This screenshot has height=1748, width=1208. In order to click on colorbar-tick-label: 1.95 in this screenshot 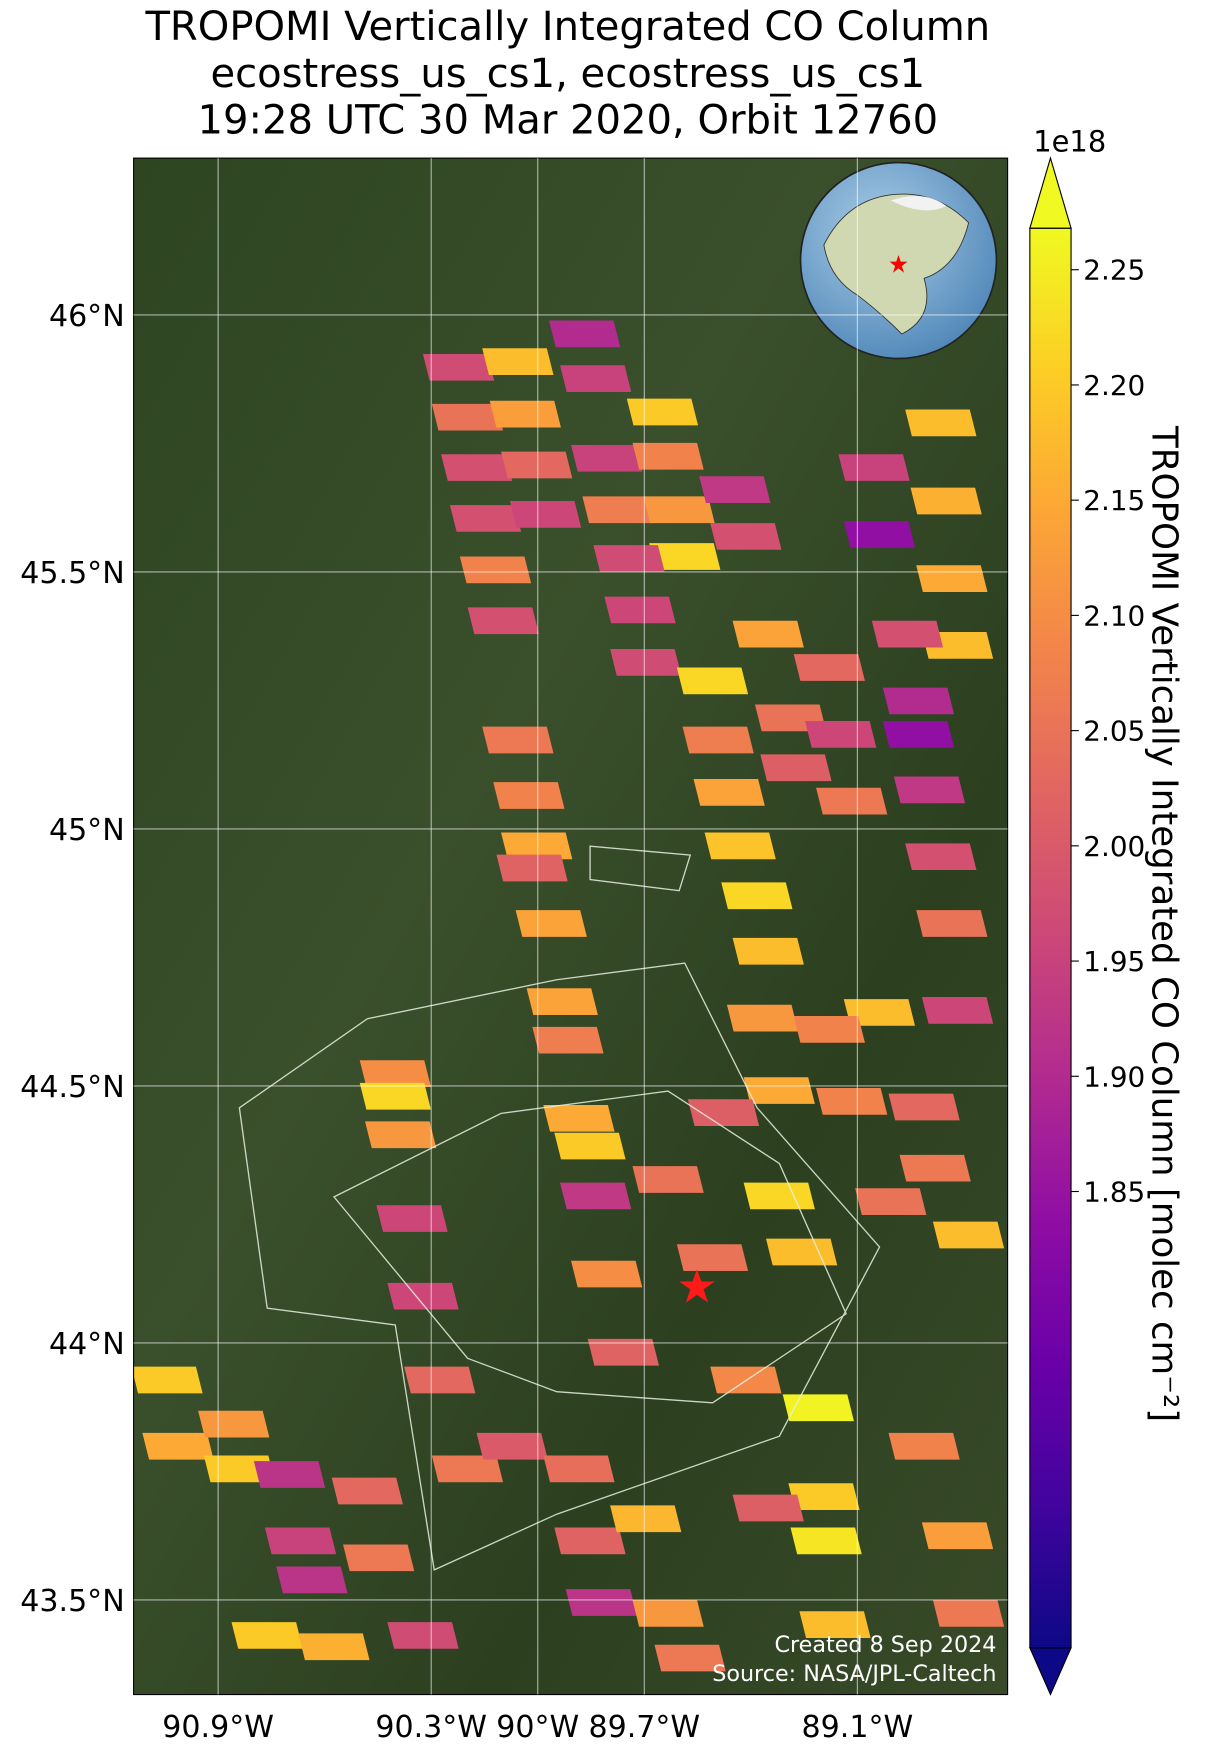, I will do `click(1114, 961)`.